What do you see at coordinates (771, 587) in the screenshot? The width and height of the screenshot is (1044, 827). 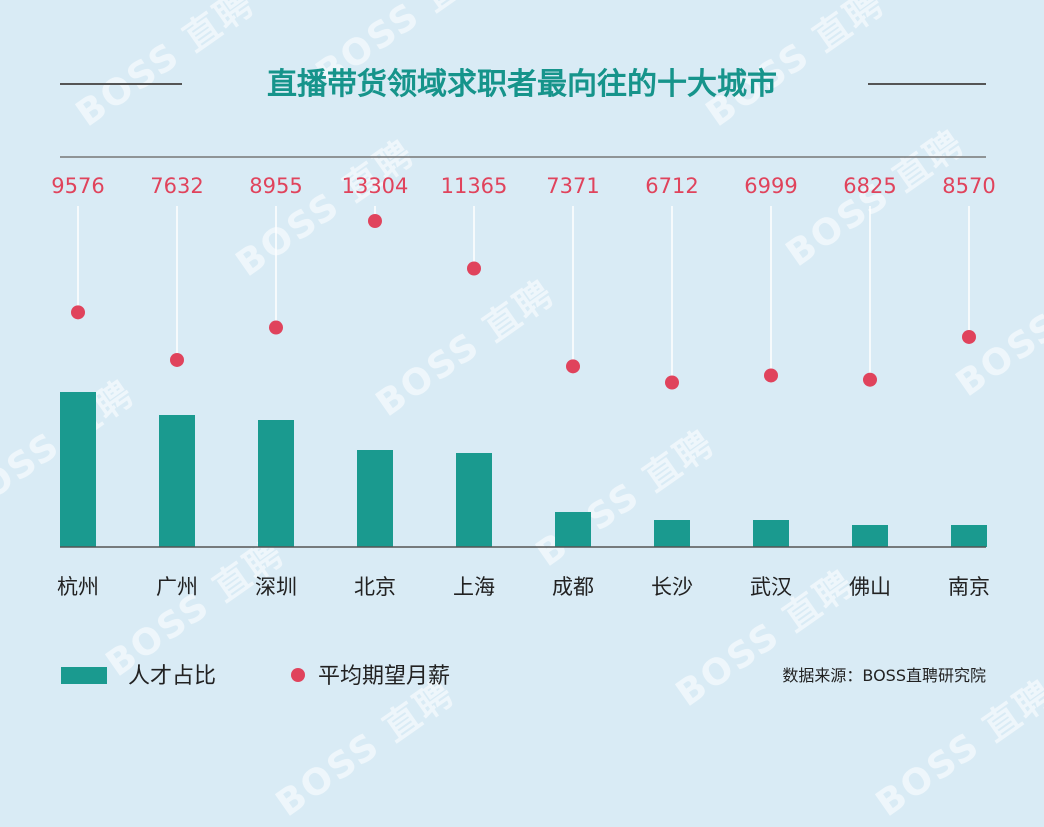 I see `city-label: 武汉` at bounding box center [771, 587].